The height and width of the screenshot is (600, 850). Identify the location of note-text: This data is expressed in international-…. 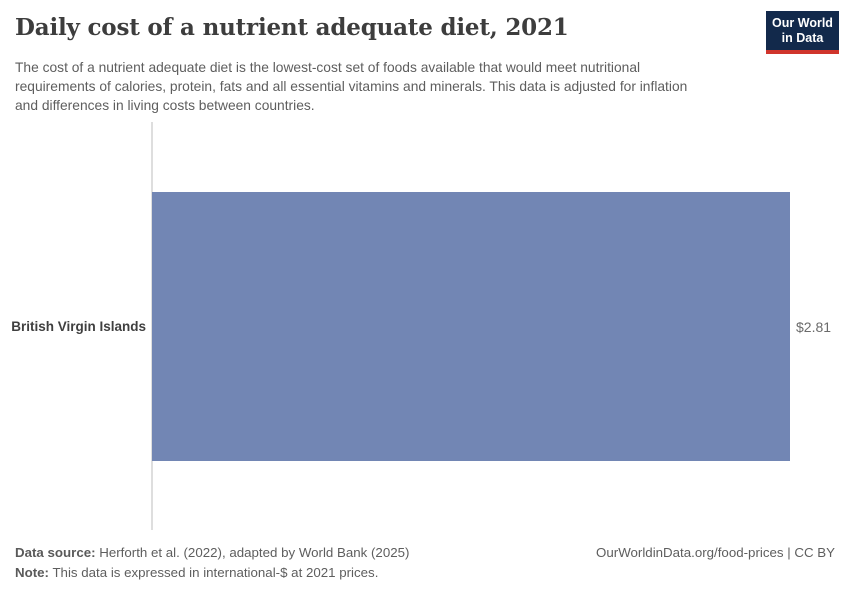
(213, 572).